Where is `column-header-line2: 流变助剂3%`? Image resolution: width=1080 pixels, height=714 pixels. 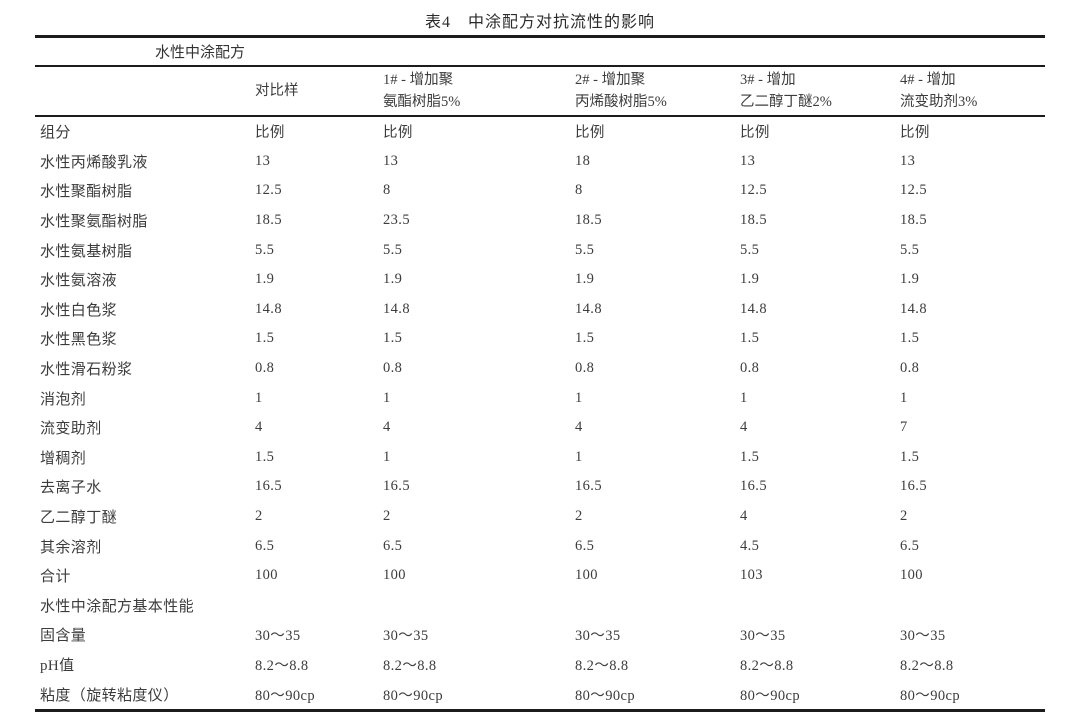 column-header-line2: 流变助剂3% is located at coordinates (939, 102).